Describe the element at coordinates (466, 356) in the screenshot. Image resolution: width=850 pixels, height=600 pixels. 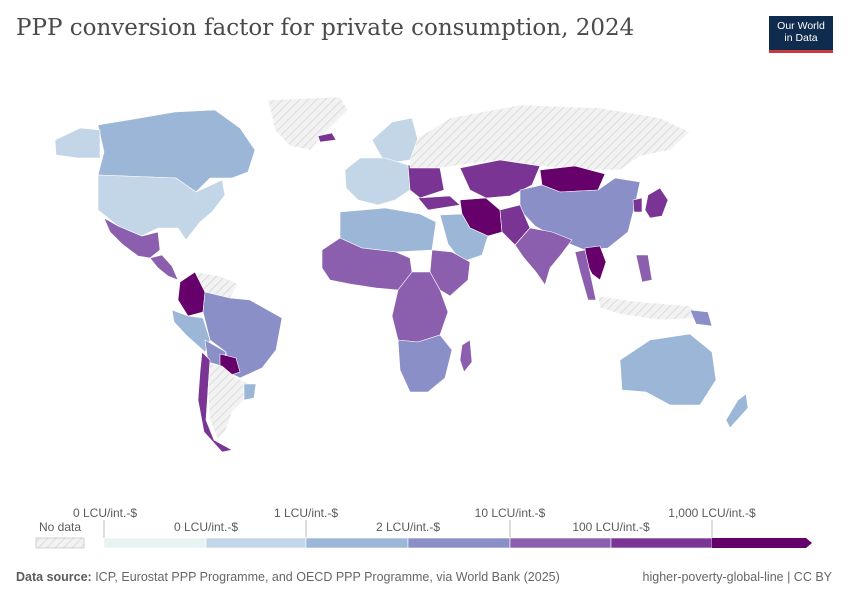
I see `region-madagascar` at that location.